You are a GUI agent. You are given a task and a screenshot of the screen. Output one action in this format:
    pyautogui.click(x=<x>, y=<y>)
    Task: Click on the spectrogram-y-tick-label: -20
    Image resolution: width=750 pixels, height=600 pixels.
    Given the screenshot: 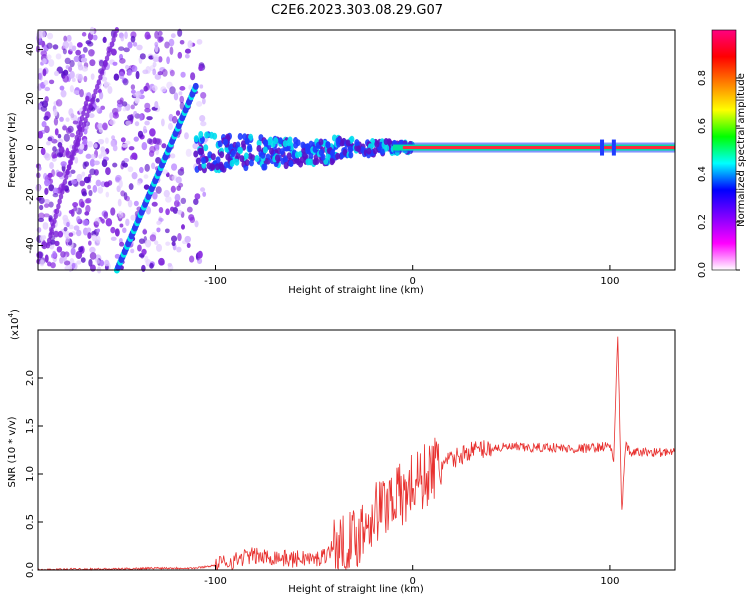 What is the action you would take?
    pyautogui.click(x=30, y=196)
    